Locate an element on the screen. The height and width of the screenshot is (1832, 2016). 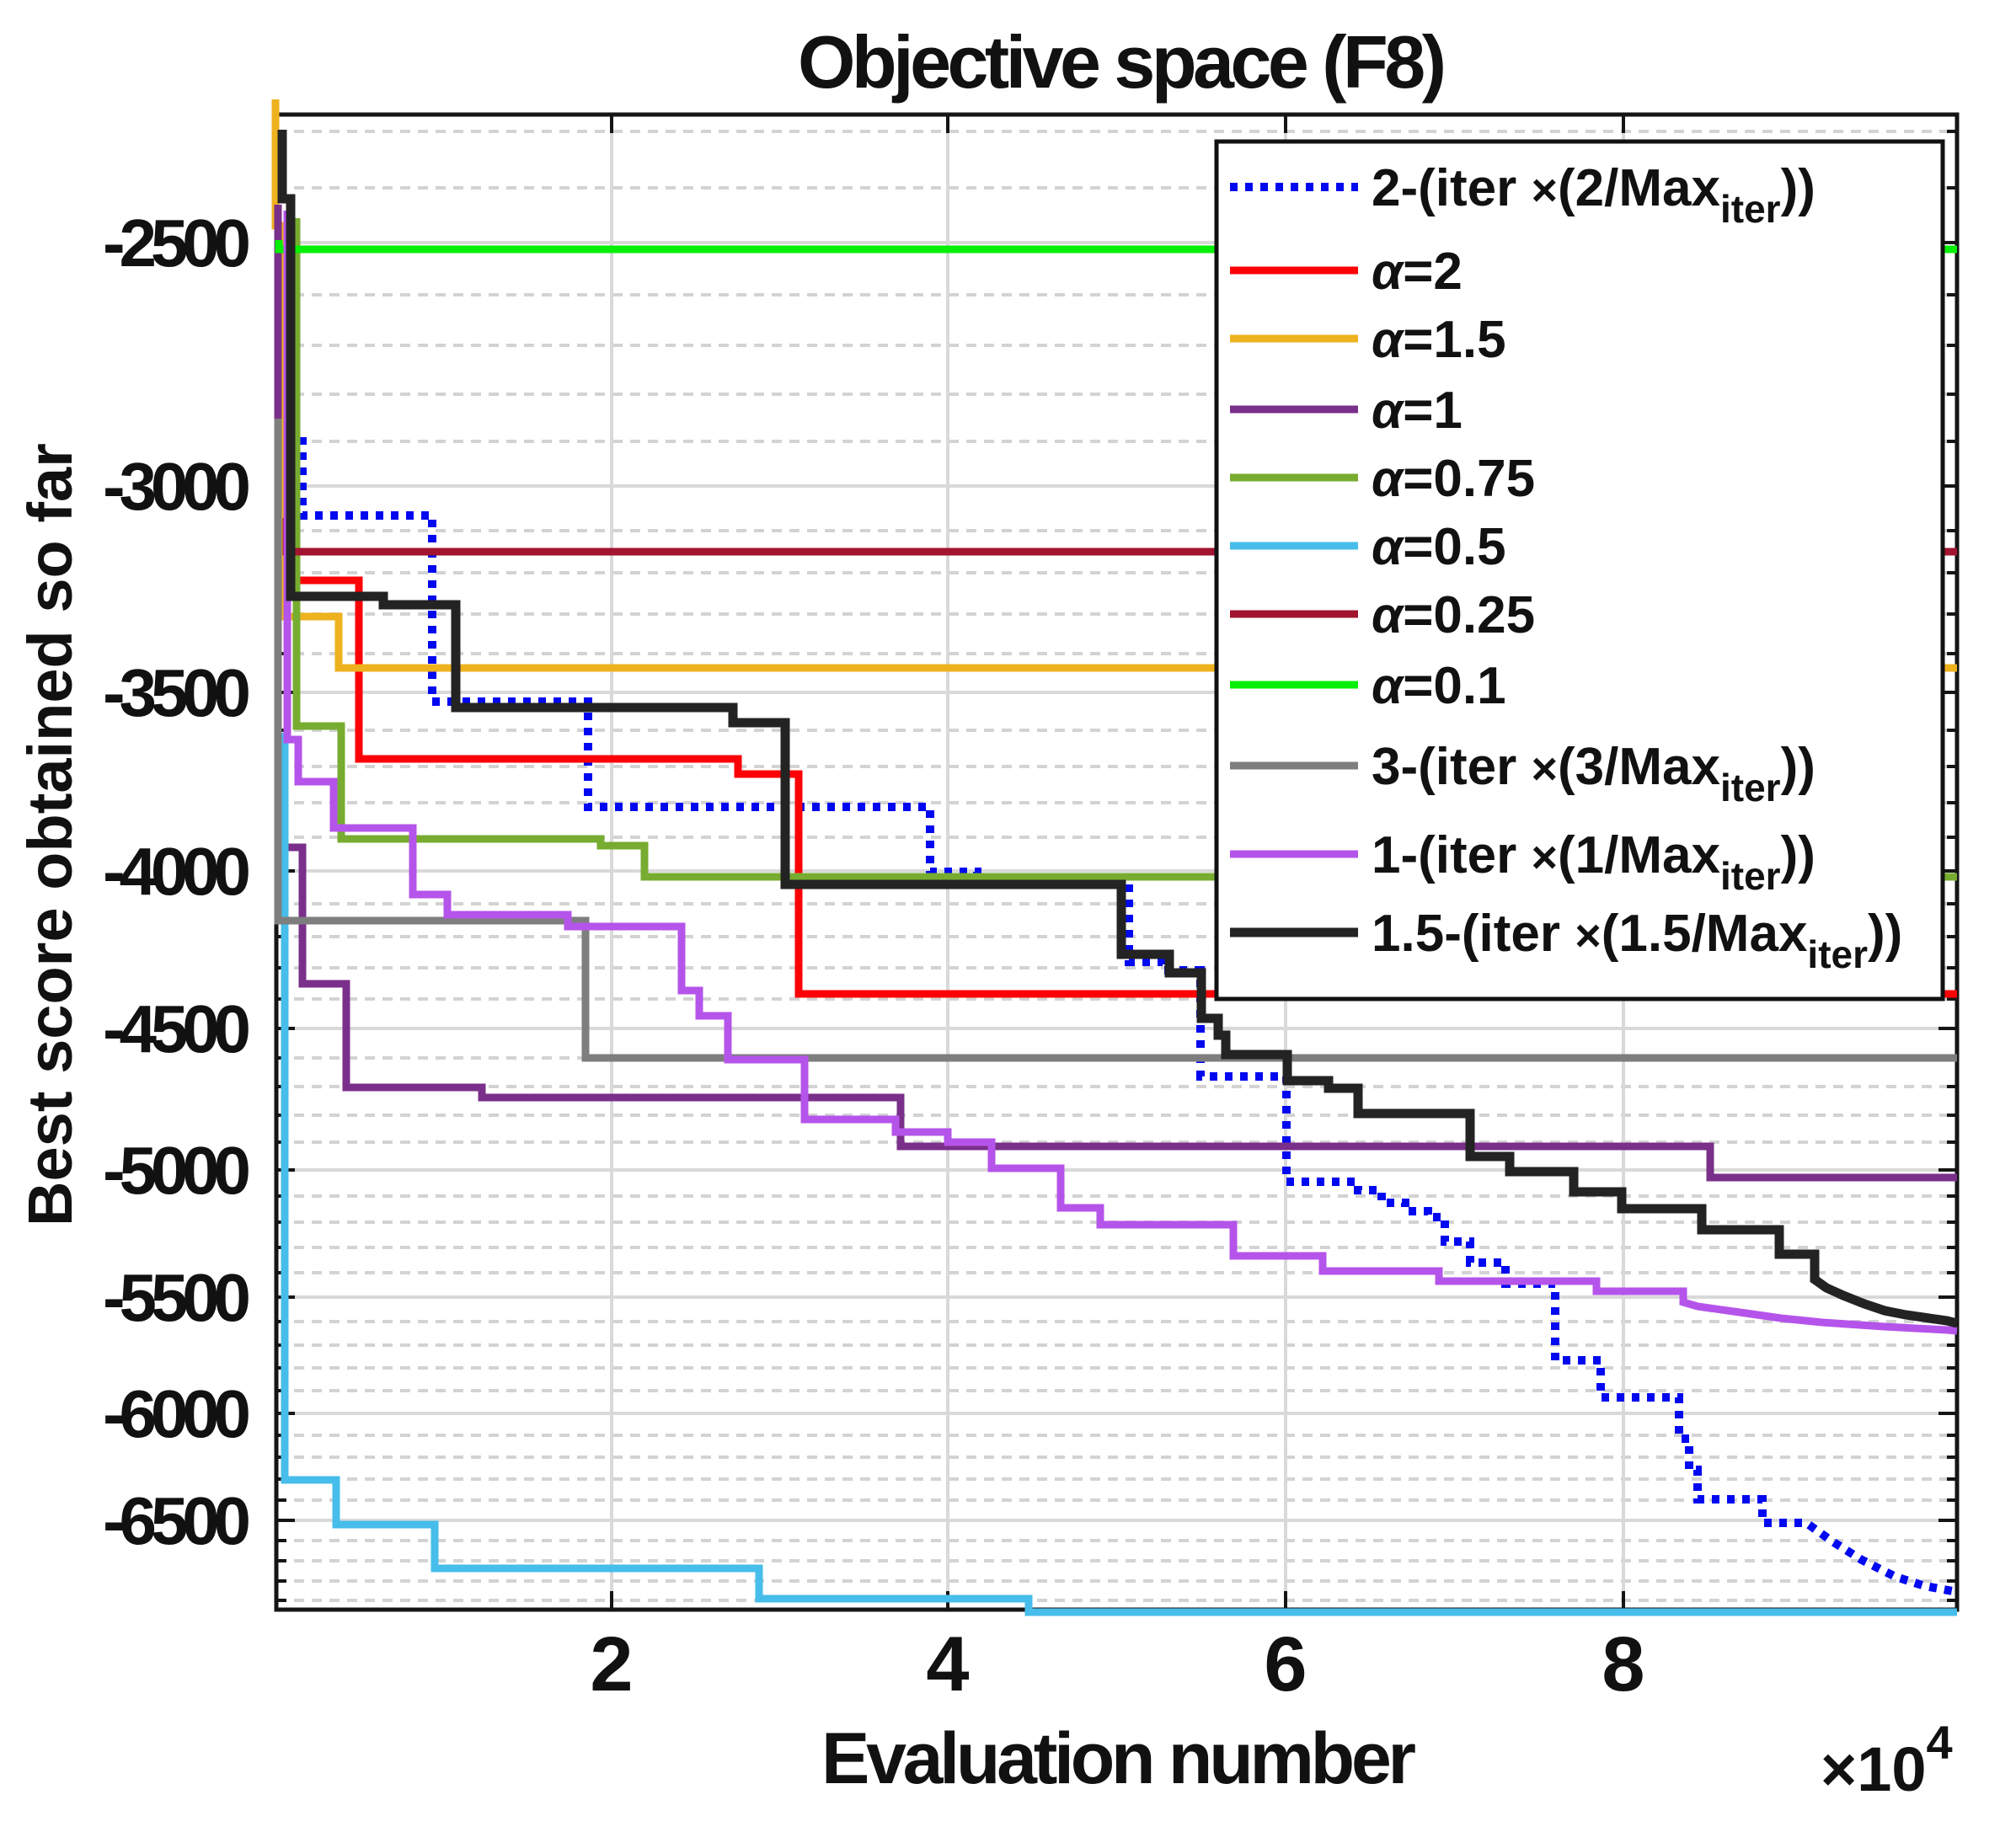
svg-text: -5500 is located at coordinates (177, 1297).